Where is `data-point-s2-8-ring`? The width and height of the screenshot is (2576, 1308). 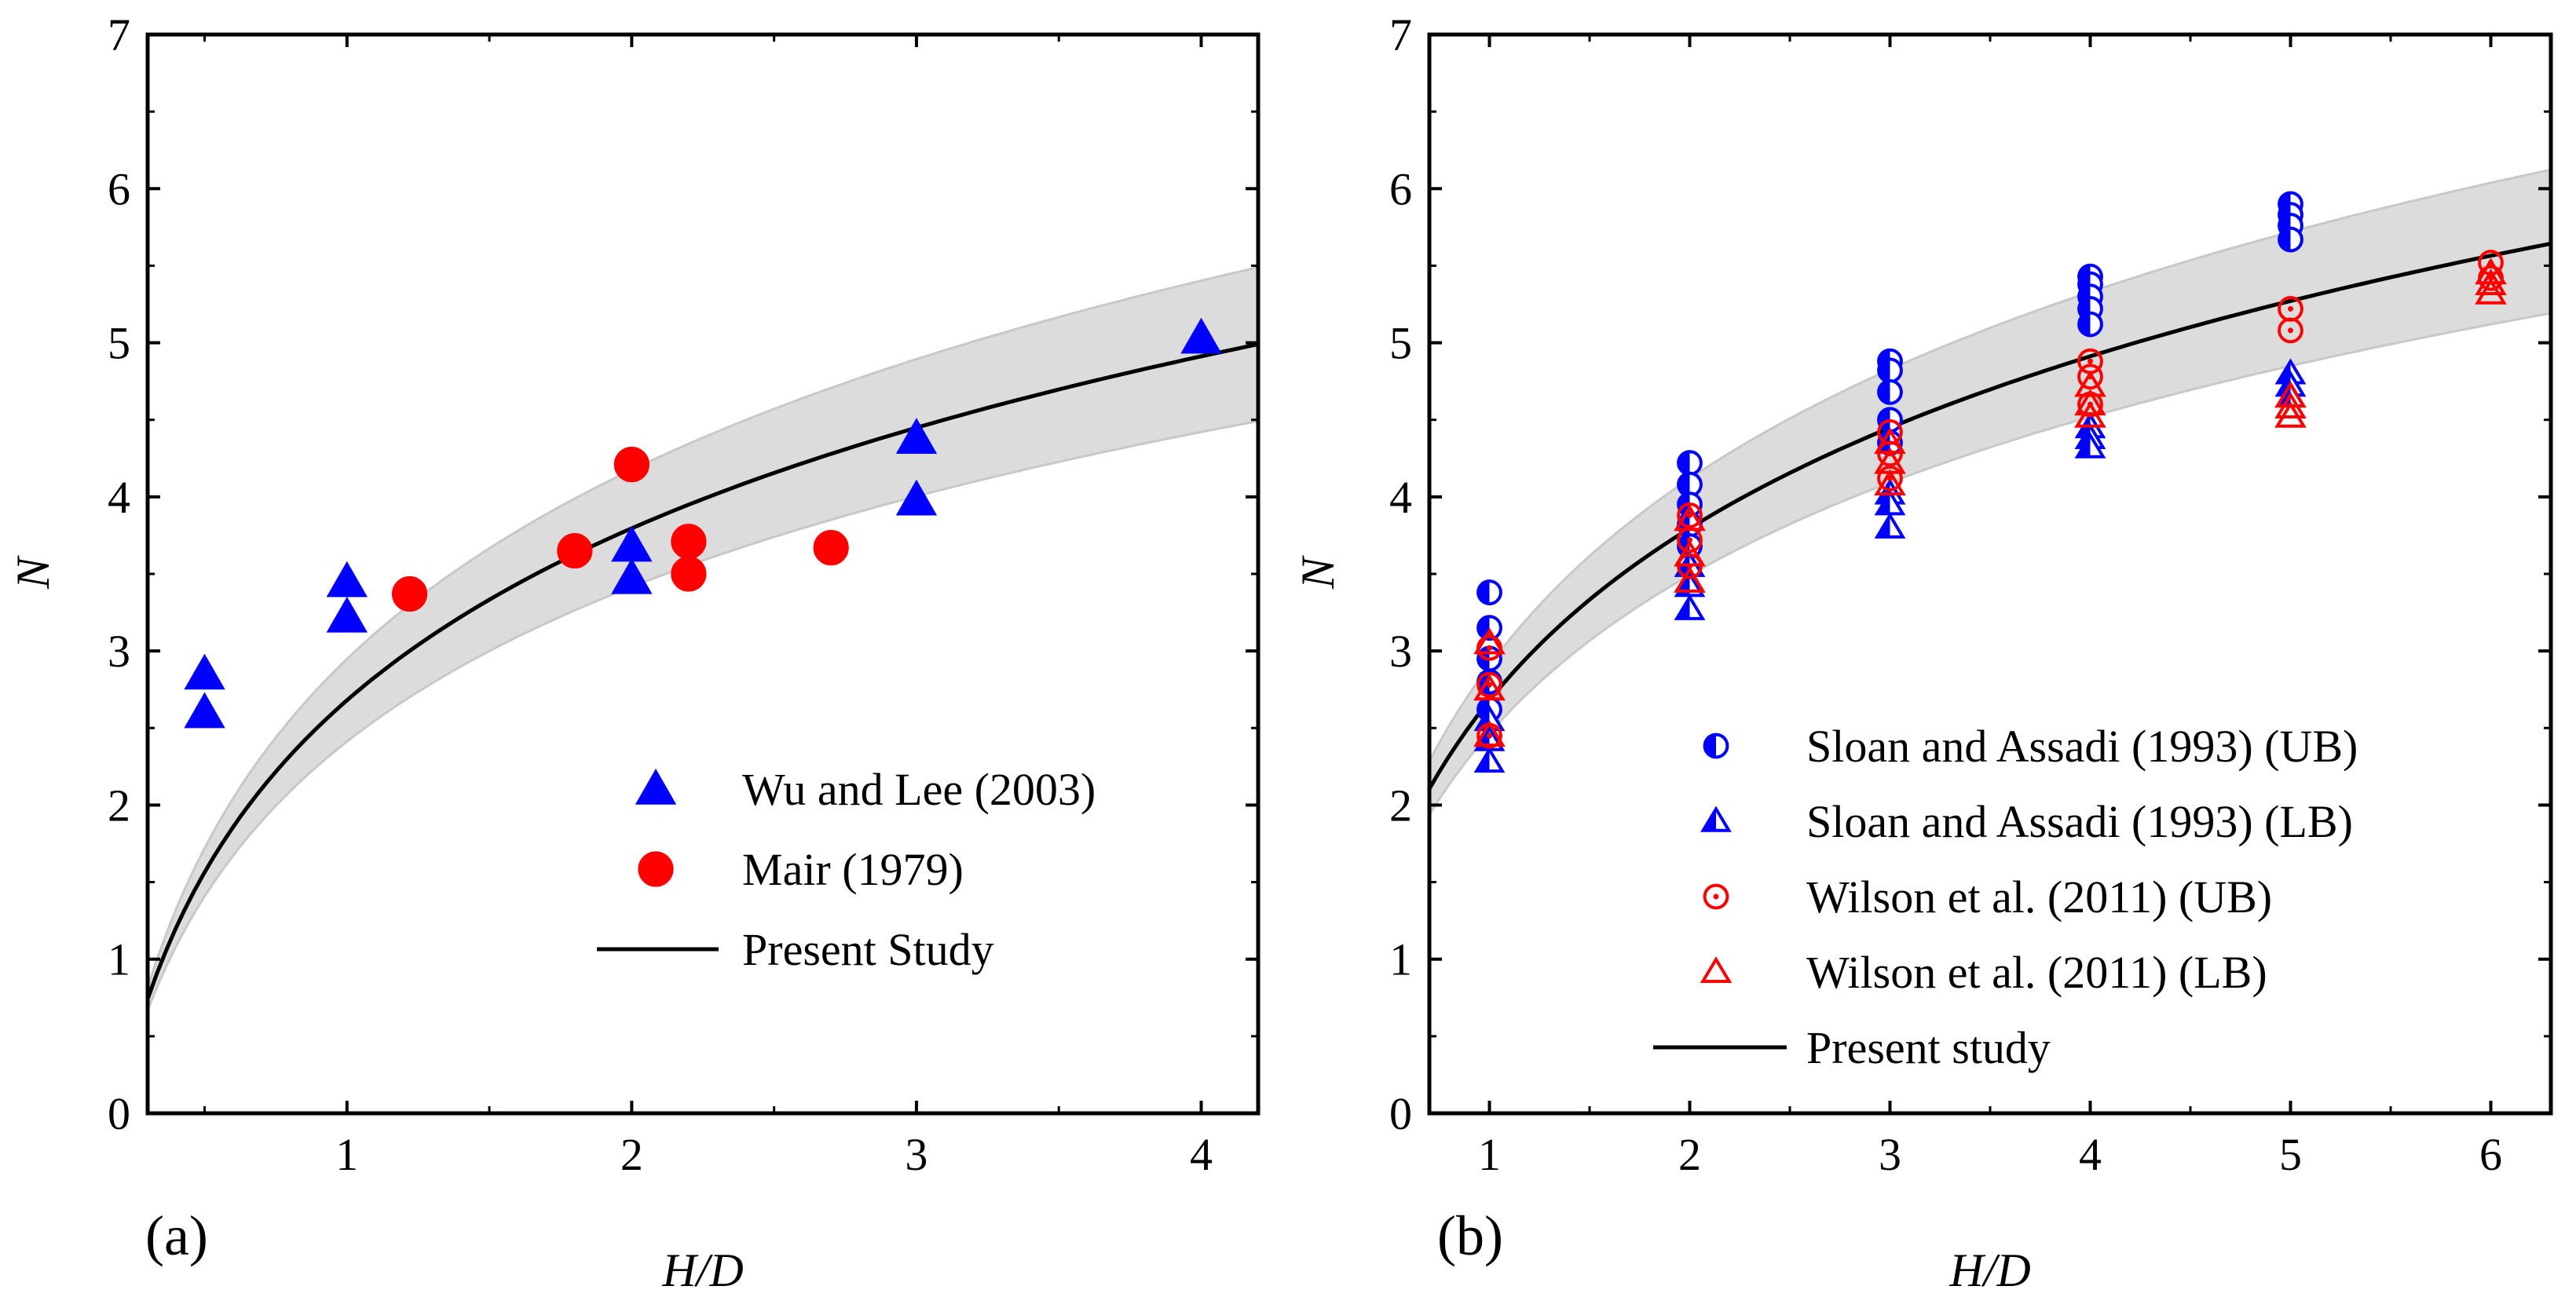 data-point-s2-8-ring is located at coordinates (1890, 478).